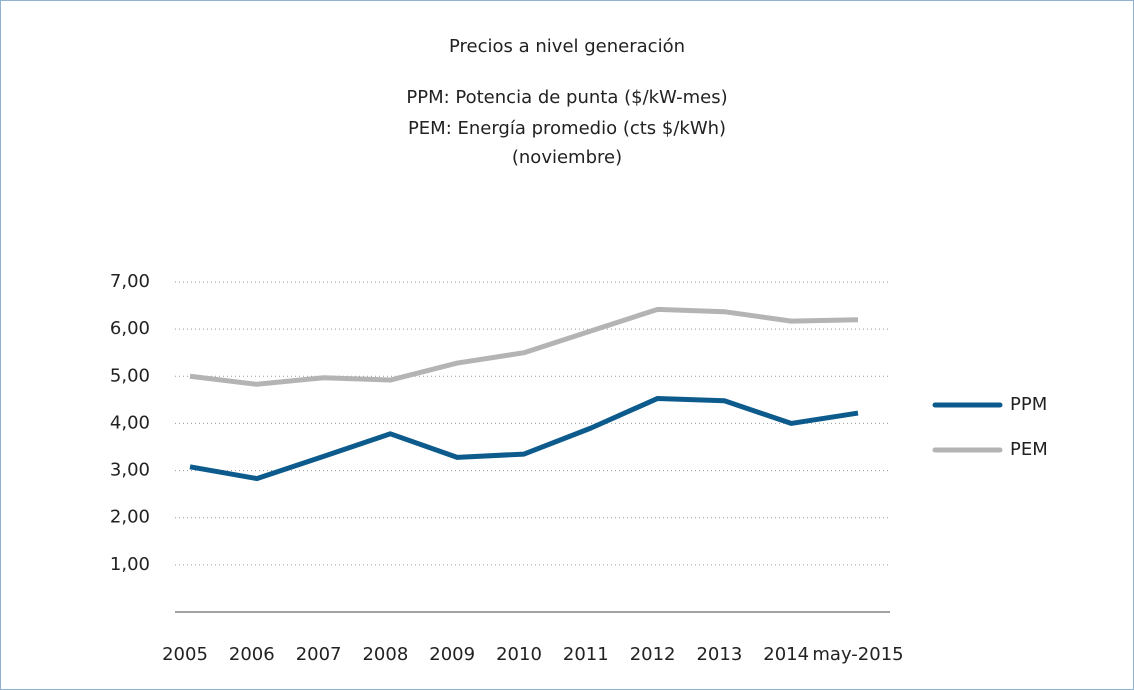 The image size is (1134, 690). Describe the element at coordinates (653, 654) in the screenshot. I see `x-tick-label: 2012` at that location.